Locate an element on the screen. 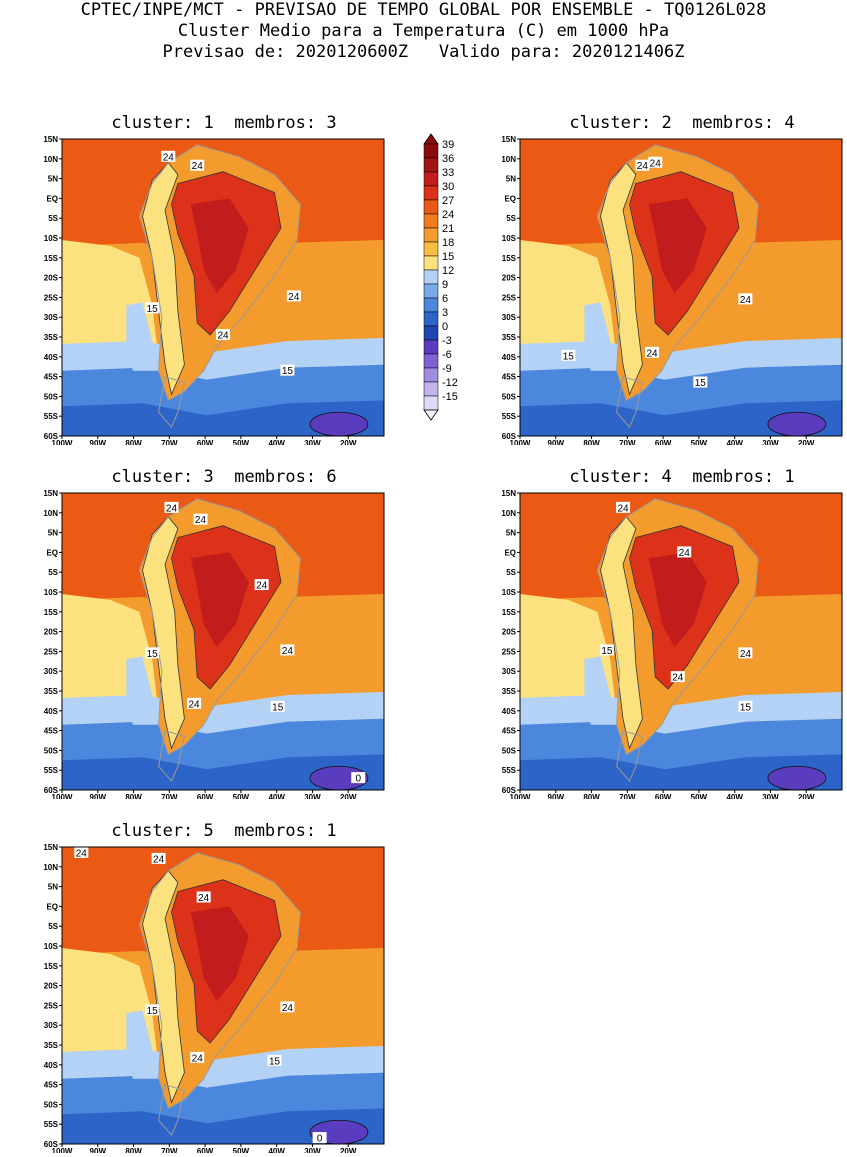 The width and height of the screenshot is (847, 1157). colorbar-label: 3 is located at coordinates (445, 313).